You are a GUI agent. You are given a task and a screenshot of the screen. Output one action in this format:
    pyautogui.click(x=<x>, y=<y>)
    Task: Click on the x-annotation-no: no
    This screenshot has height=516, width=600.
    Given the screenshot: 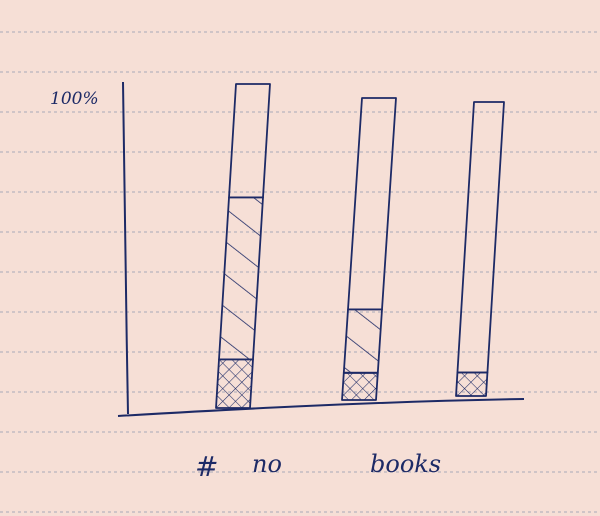 What is the action you would take?
    pyautogui.click(x=267, y=464)
    